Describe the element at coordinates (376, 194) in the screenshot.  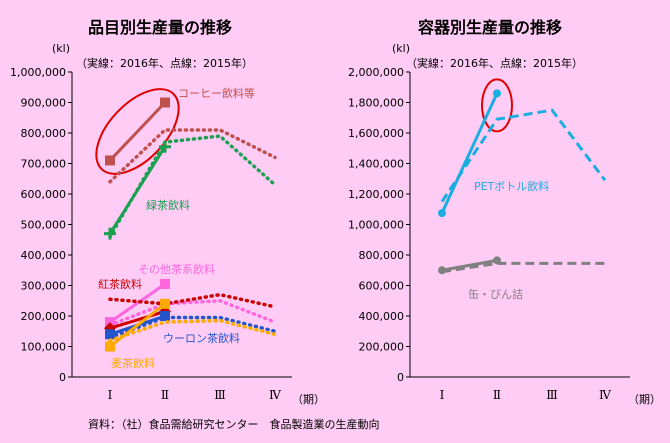
I see `right-y-tick-label: 1,200,000` at that location.